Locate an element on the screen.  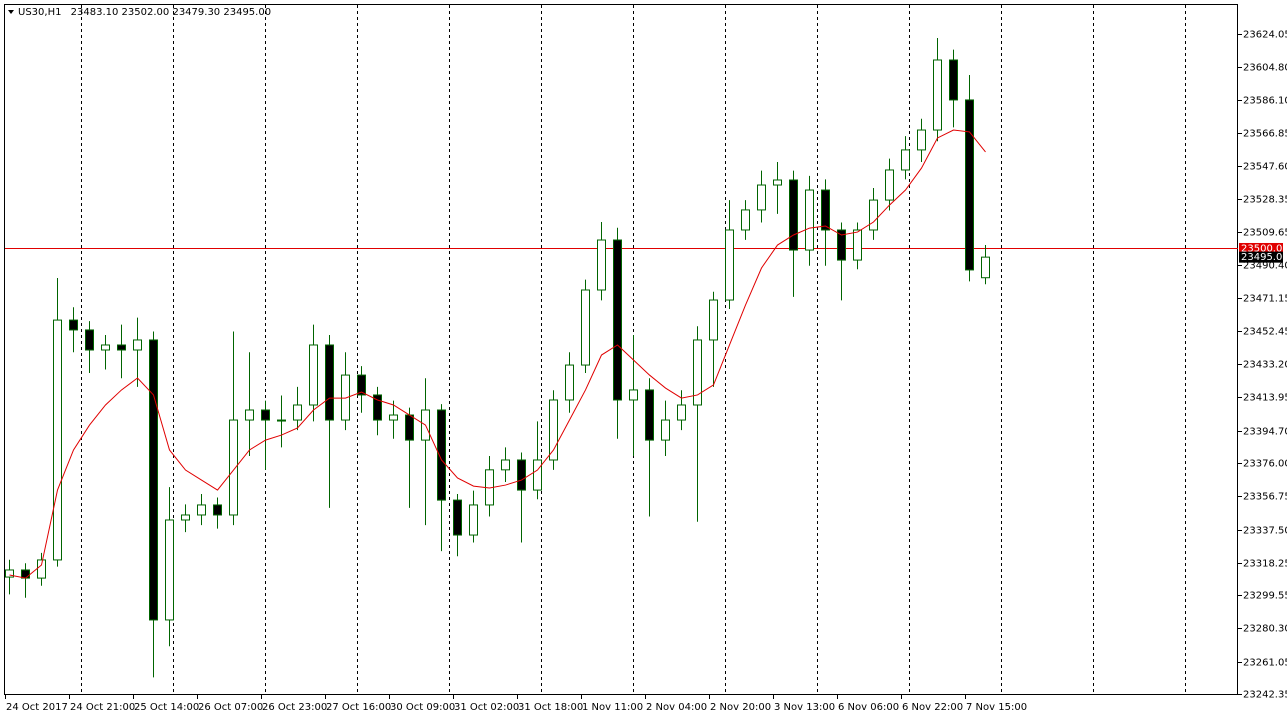
y-tick-label: 23547.60 is located at coordinates (1265, 167).